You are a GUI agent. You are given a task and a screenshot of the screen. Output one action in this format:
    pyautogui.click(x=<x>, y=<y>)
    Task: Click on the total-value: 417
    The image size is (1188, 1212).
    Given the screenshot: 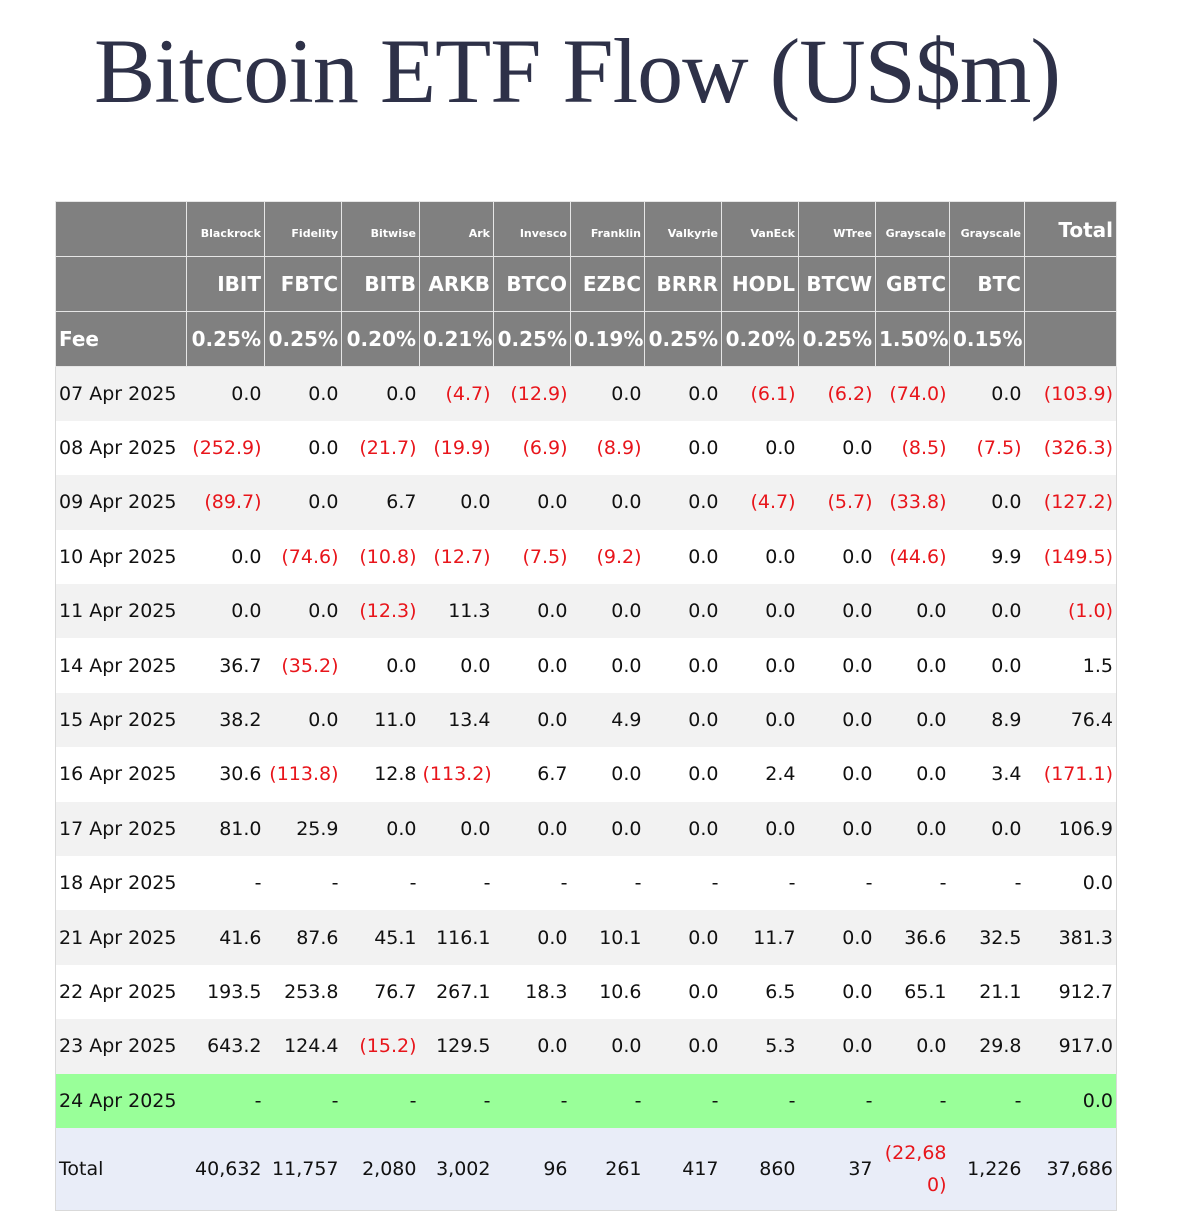 What is the action you would take?
    pyautogui.click(x=700, y=1169)
    